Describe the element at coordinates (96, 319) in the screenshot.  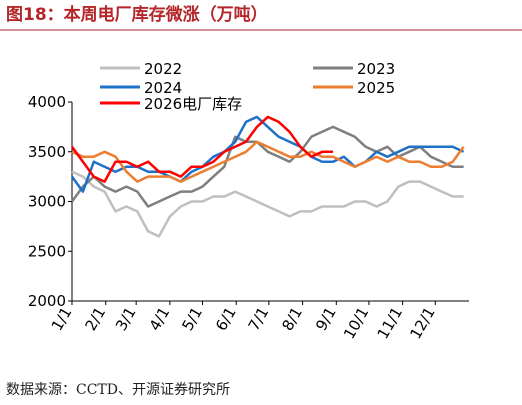
I see `x-tick-label: 2/1` at that location.